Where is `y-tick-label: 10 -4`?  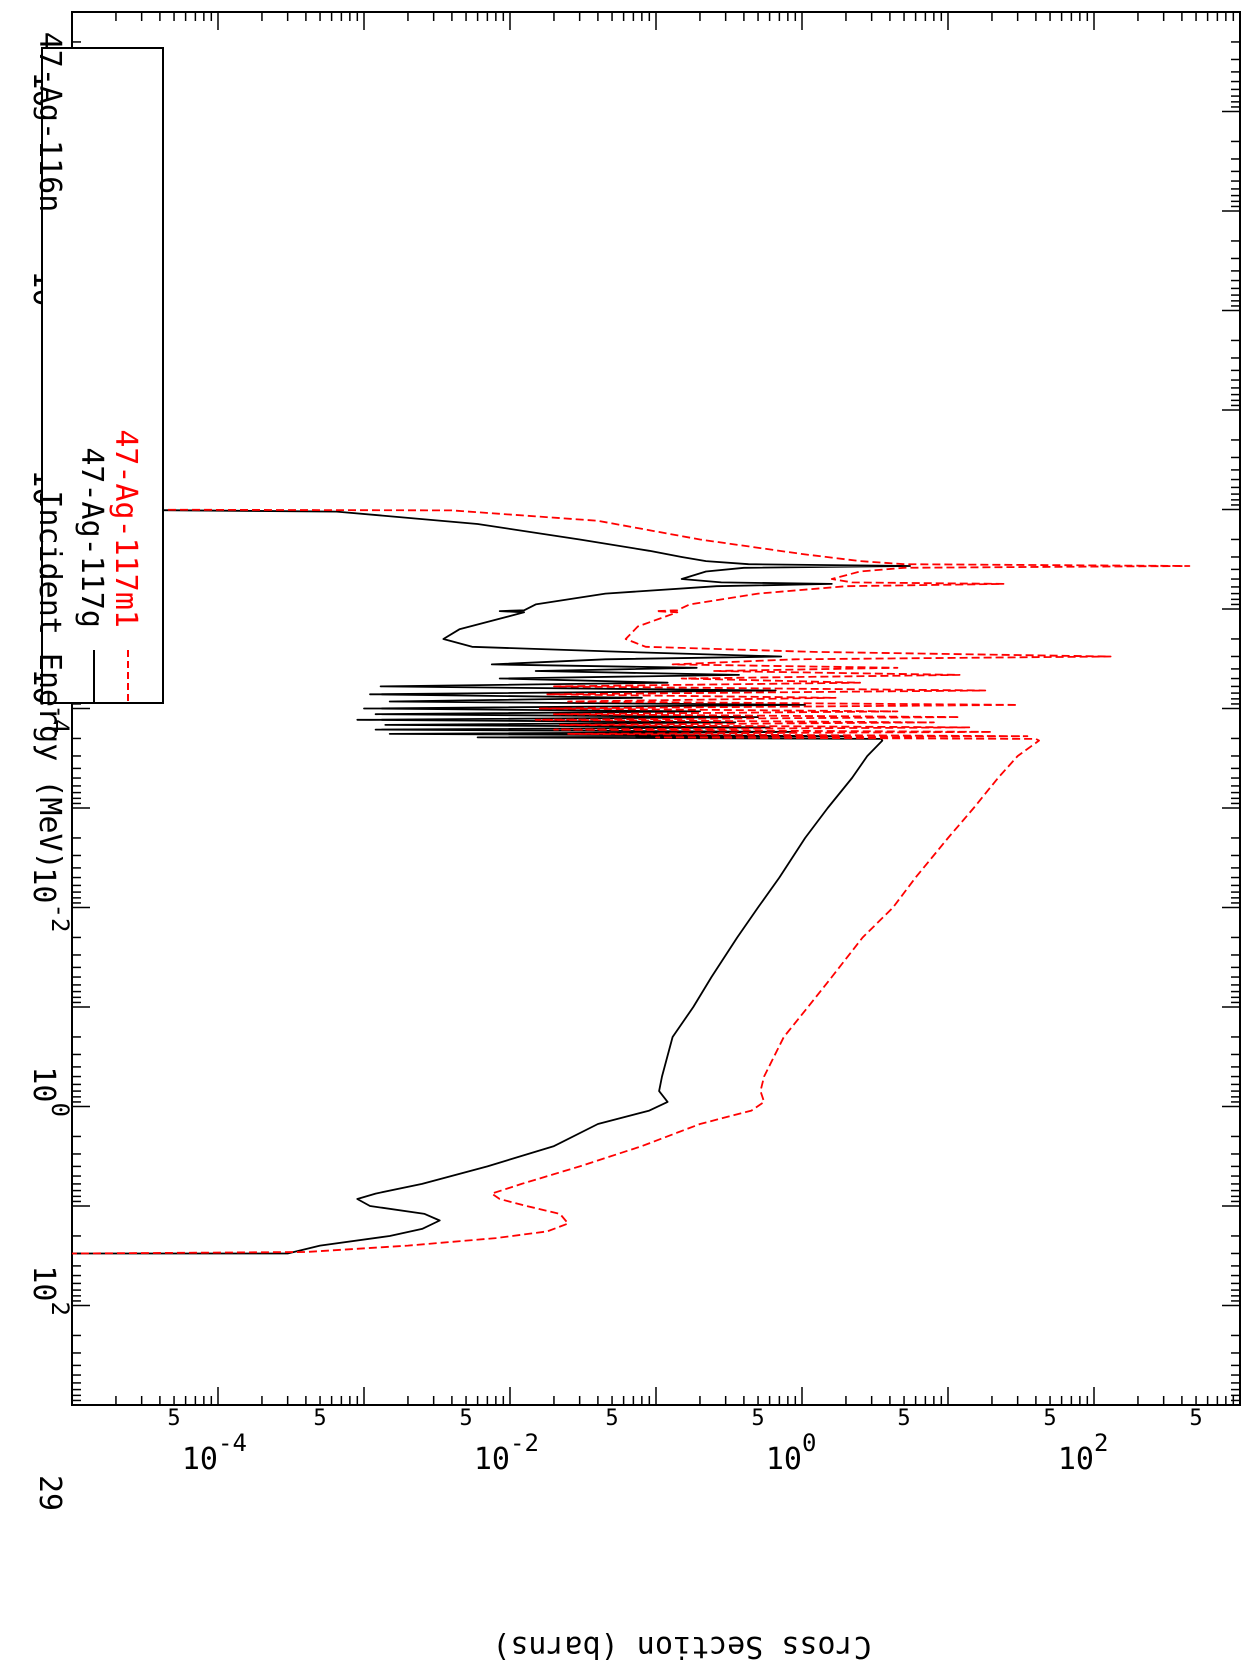
y-tick-label: 10 -4 is located at coordinates (214, 1453).